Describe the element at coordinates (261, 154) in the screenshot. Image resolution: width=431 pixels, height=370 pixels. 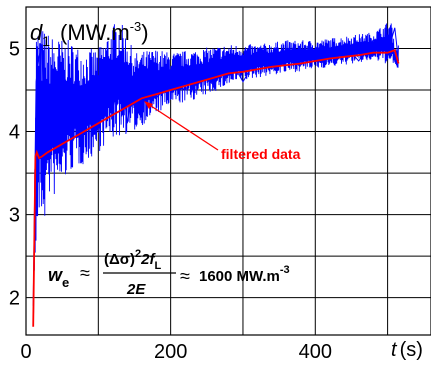
I see `annotation-label: filtered data` at that location.